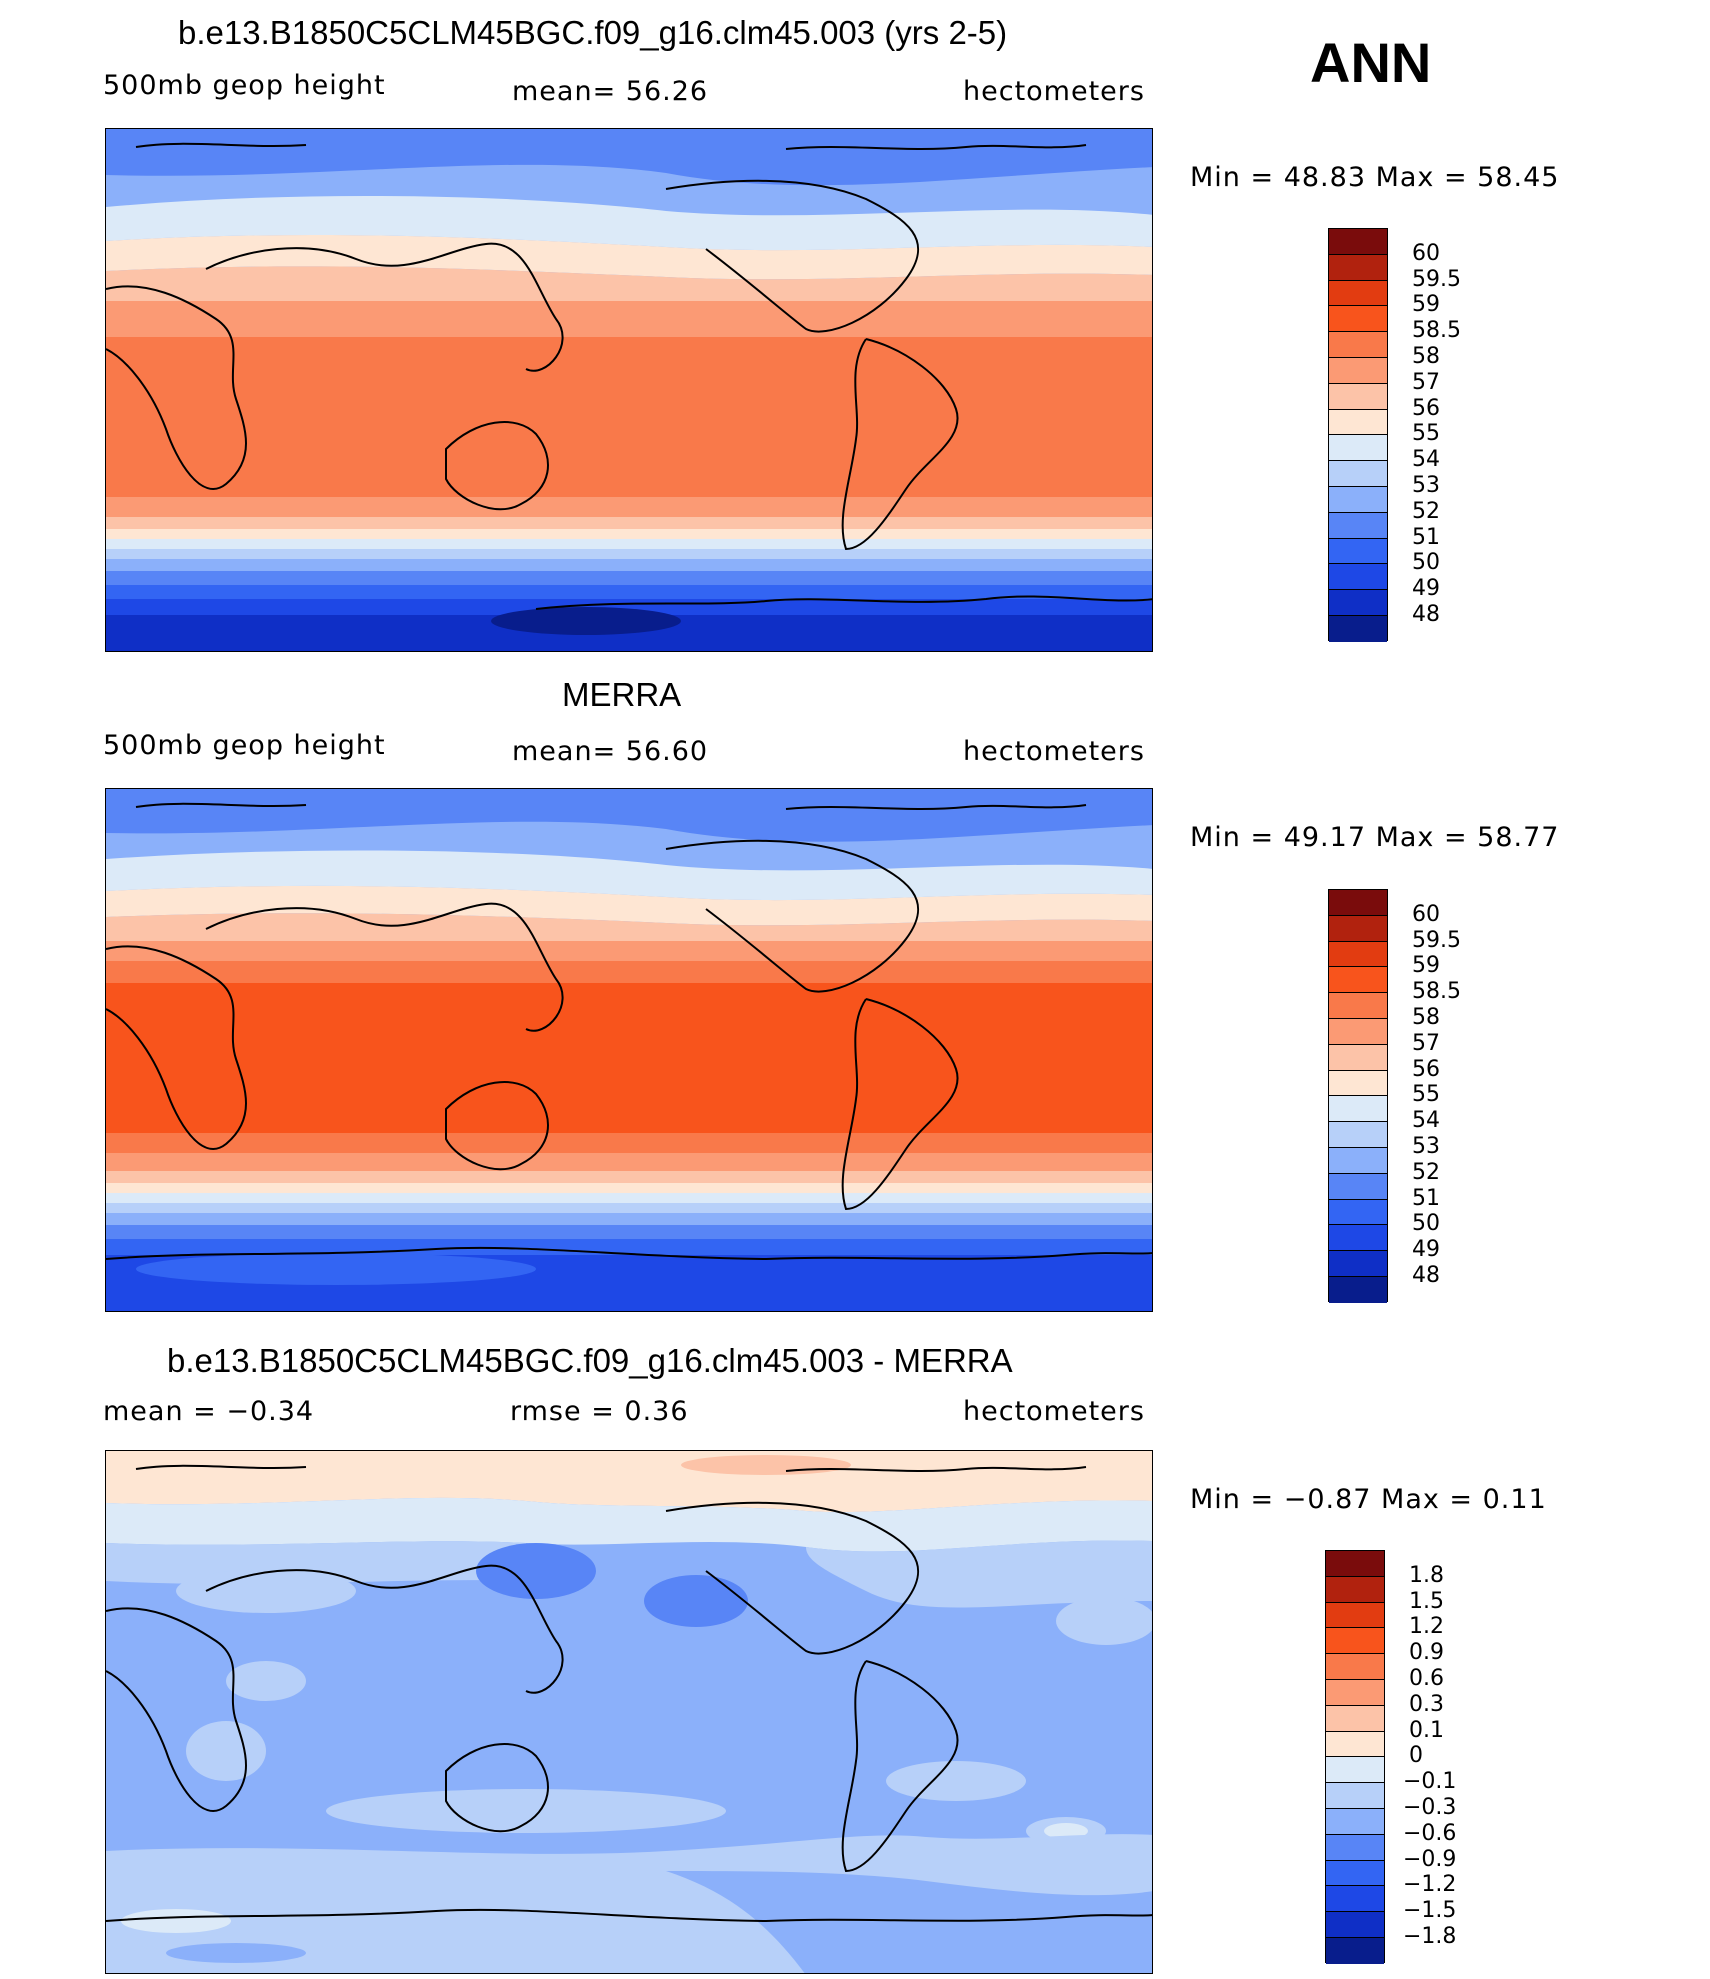 The width and height of the screenshot is (1710, 1979). I want to click on colorbar-tick-label: 59, so click(1426, 966).